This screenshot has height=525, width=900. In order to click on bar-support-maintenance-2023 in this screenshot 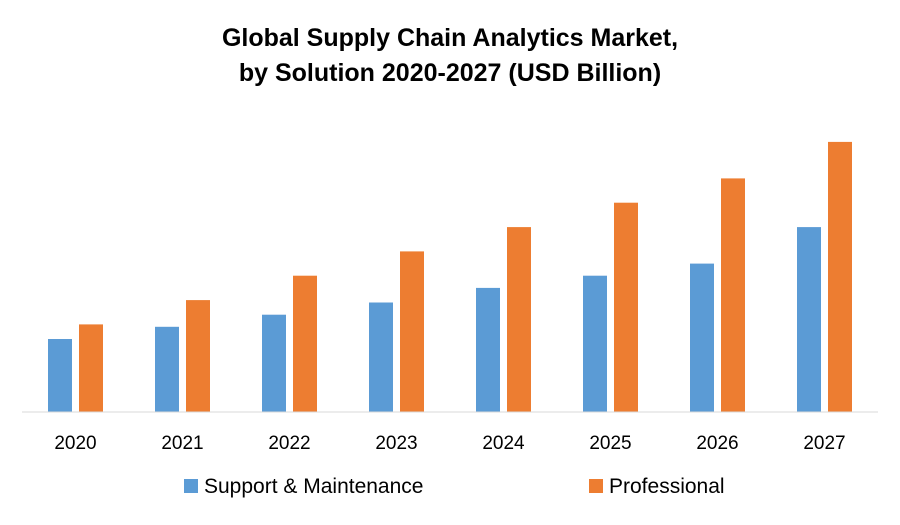, I will do `click(381, 357)`.